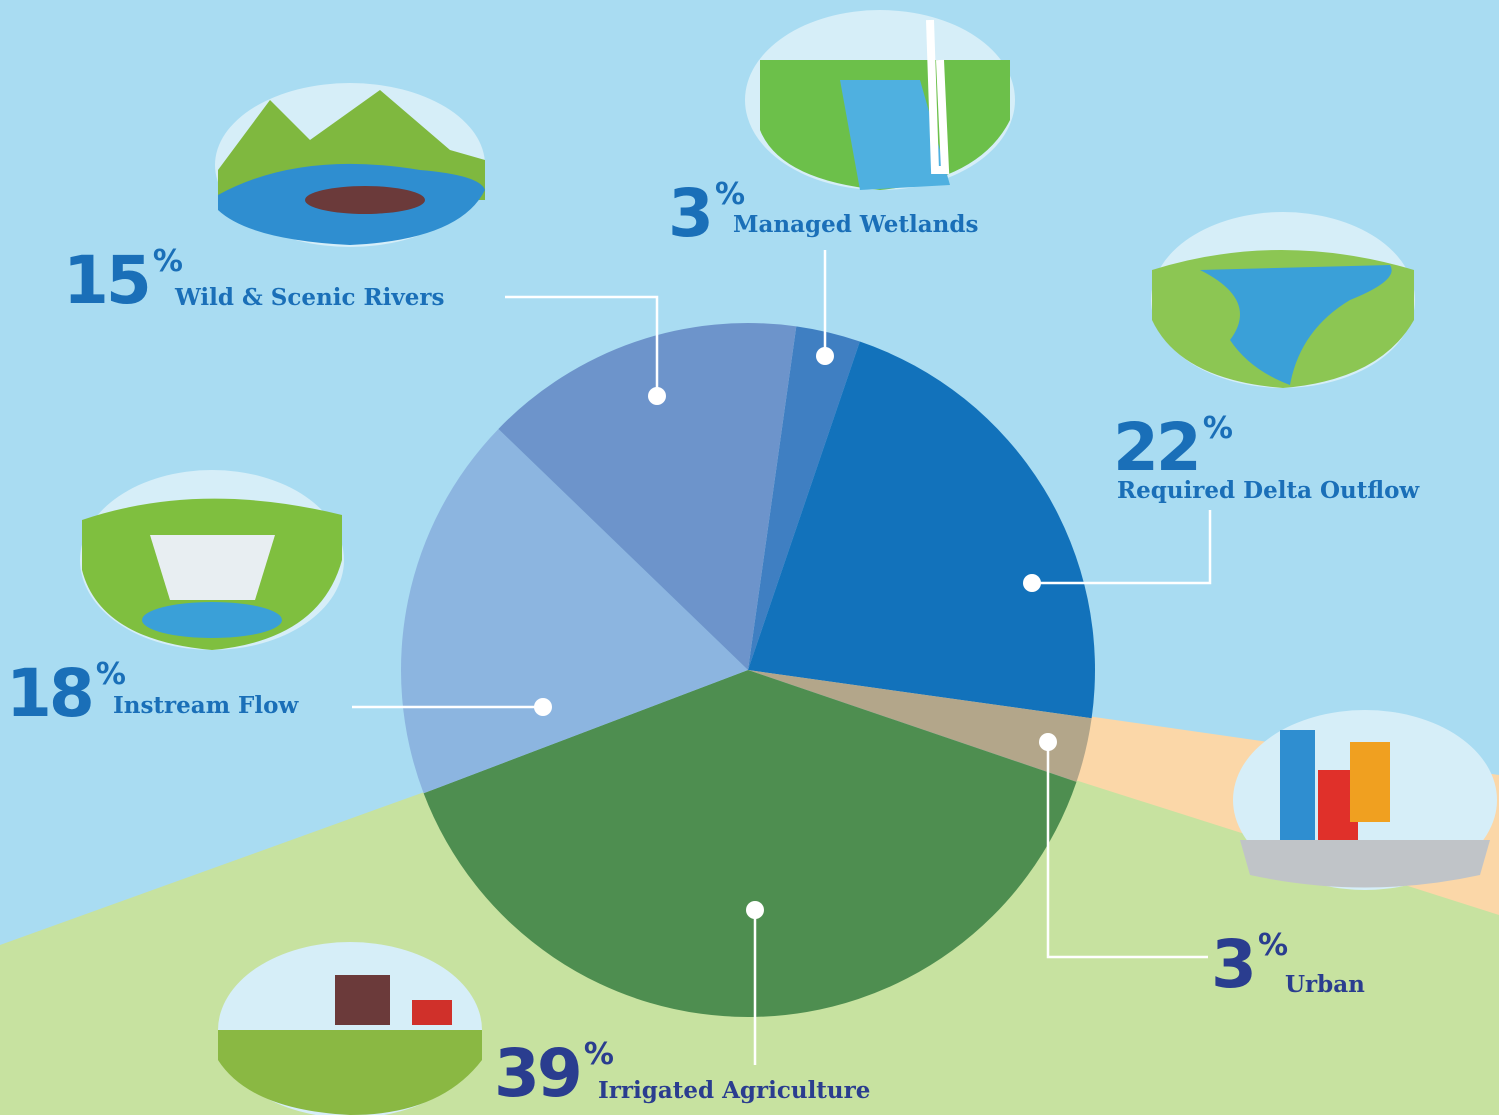 This screenshot has width=1499, height=1115. What do you see at coordinates (206, 705) in the screenshot?
I see `category-label: Instream Flow` at bounding box center [206, 705].